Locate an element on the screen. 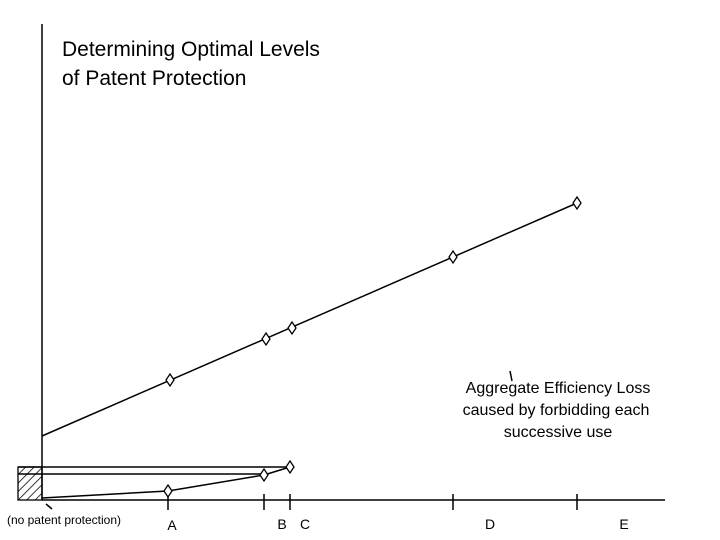 The width and height of the screenshot is (720, 540). annotation-line: caused by forbidding each is located at coordinates (556, 410).